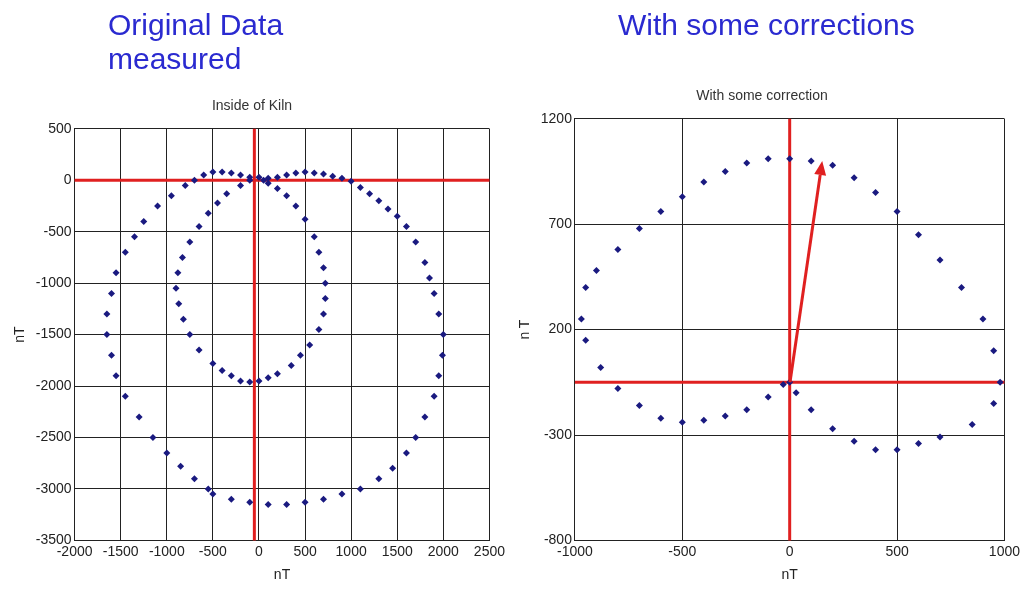  What do you see at coordinates (351, 550) in the screenshot?
I see `x-tick-label: 1000` at bounding box center [351, 550].